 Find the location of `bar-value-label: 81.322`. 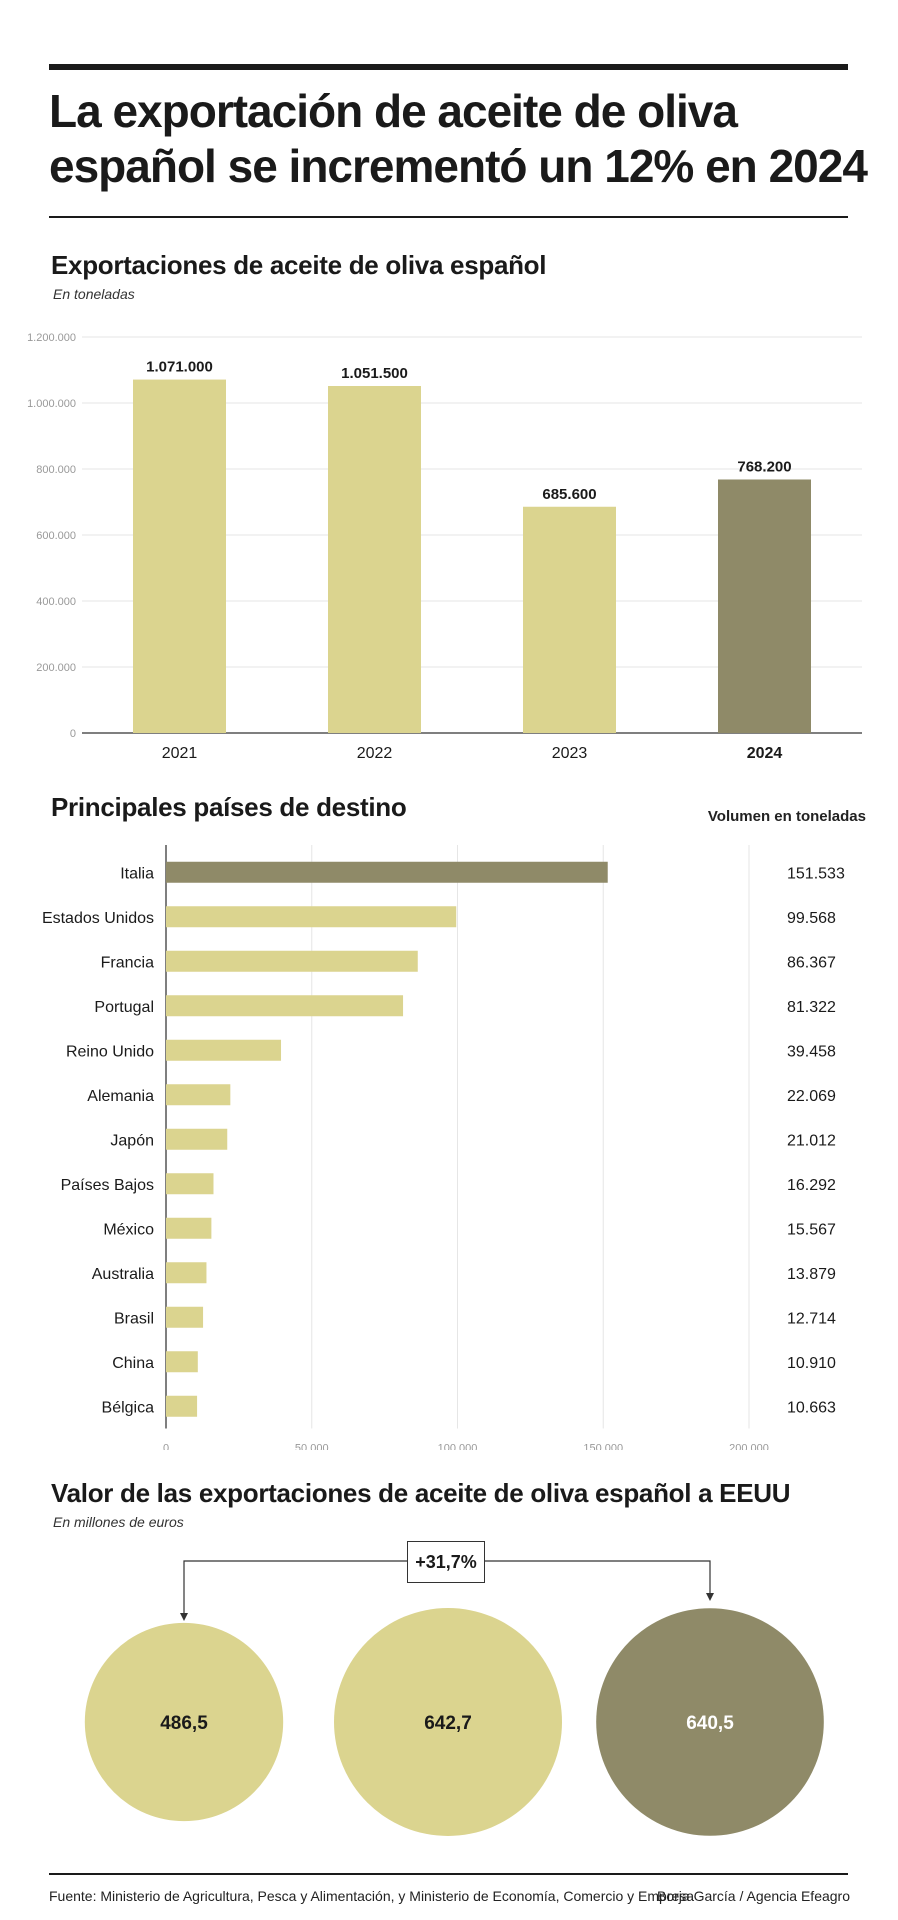

bar-value-label: 81.322 is located at coordinates (811, 1007).